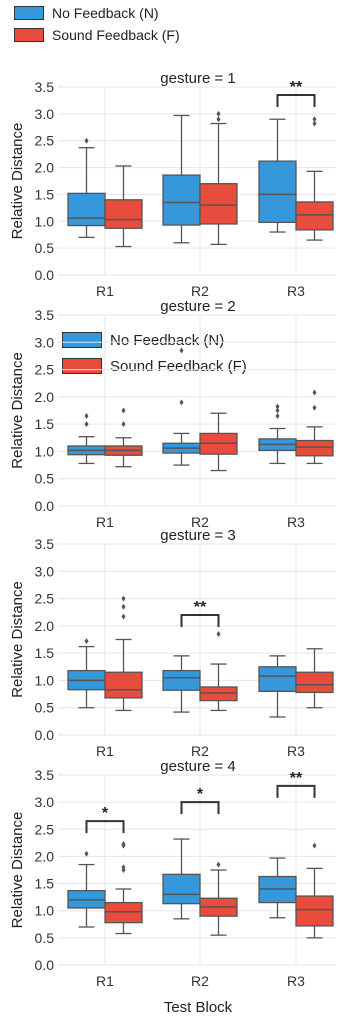  What do you see at coordinates (197, 766) in the screenshot?
I see `panel-title: gesture = 4` at bounding box center [197, 766].